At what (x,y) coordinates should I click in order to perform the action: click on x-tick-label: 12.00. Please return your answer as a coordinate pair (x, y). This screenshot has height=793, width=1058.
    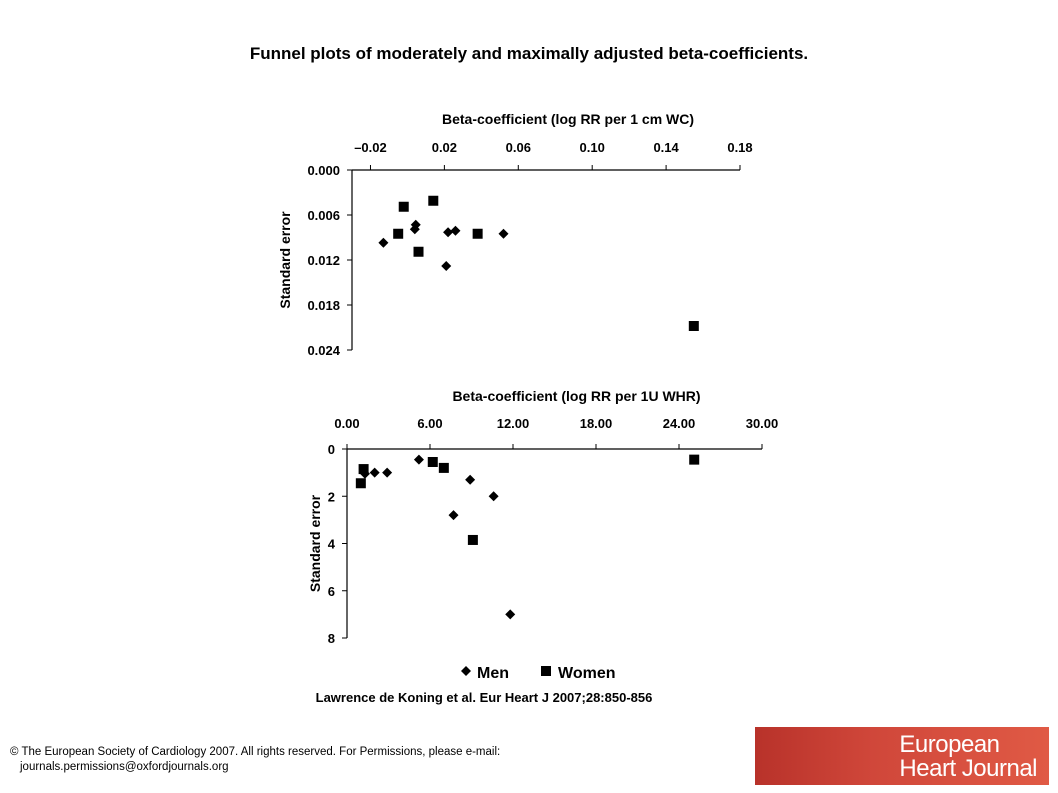
    Looking at the image, I should click on (513, 423).